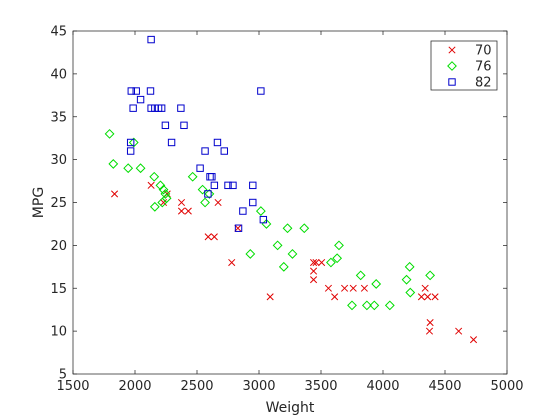 The image size is (560, 420). I want to click on y-tick-label: 40, so click(58, 74).